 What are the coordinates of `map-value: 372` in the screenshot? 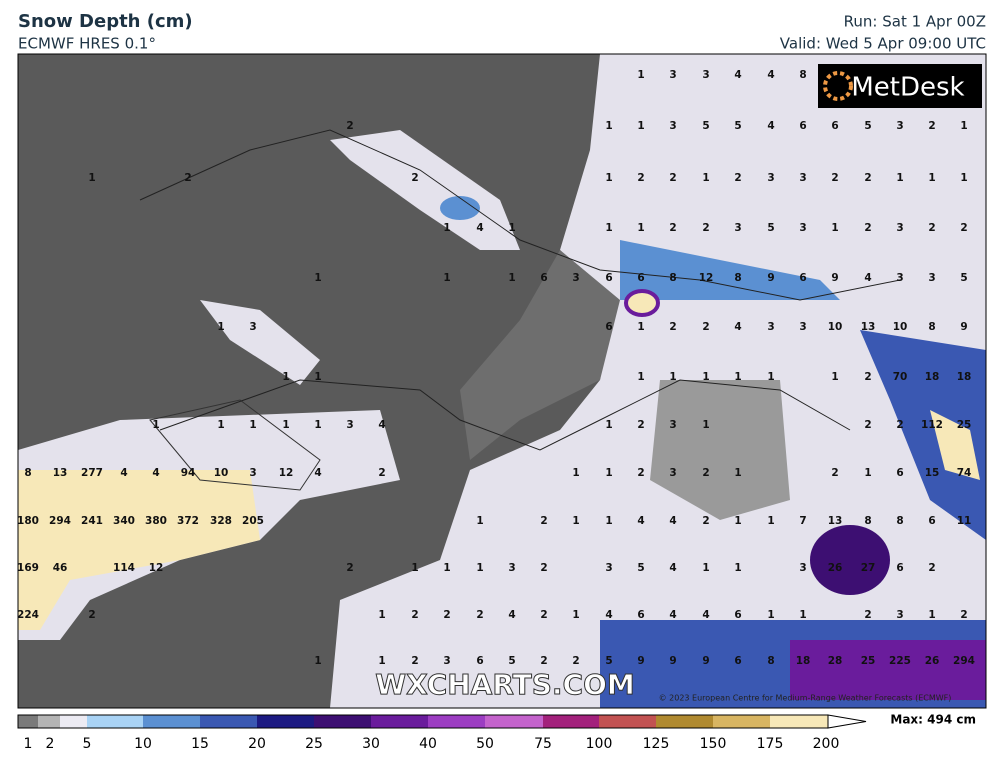 It's located at (188, 521).